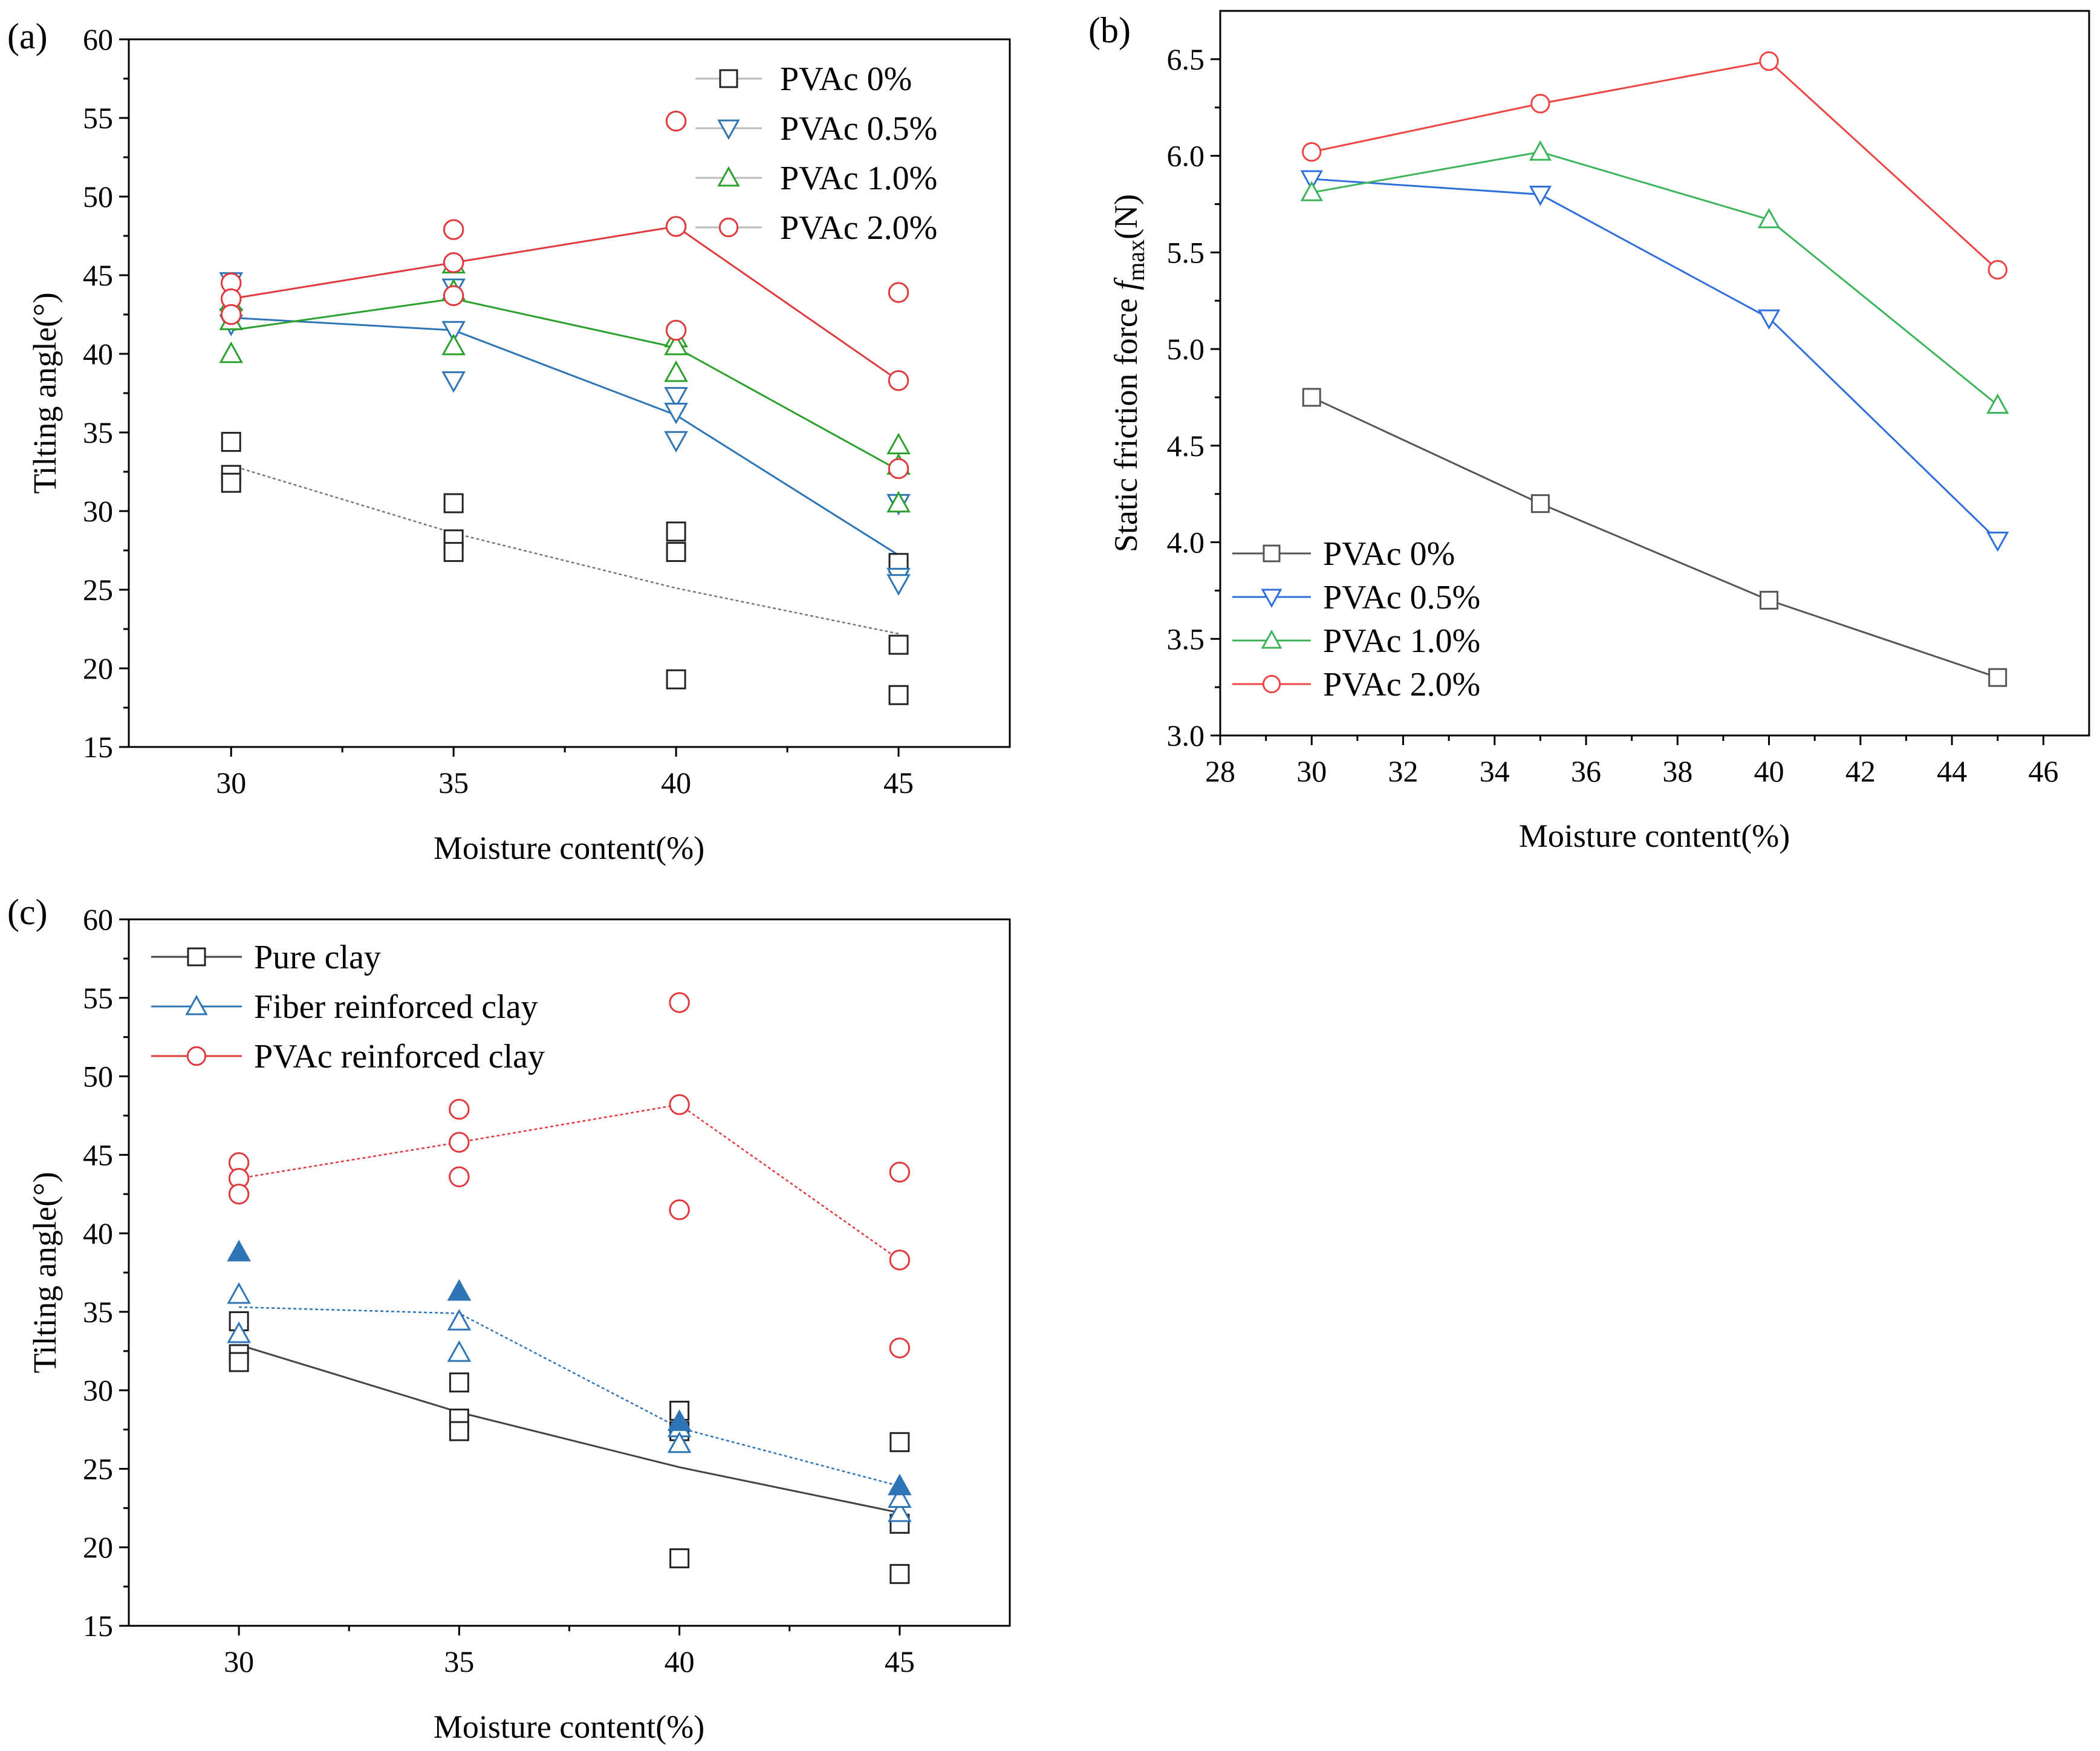 This screenshot has height=1751, width=2100. Describe the element at coordinates (1769, 771) in the screenshot. I see `x-tick-label-b: 40` at that location.